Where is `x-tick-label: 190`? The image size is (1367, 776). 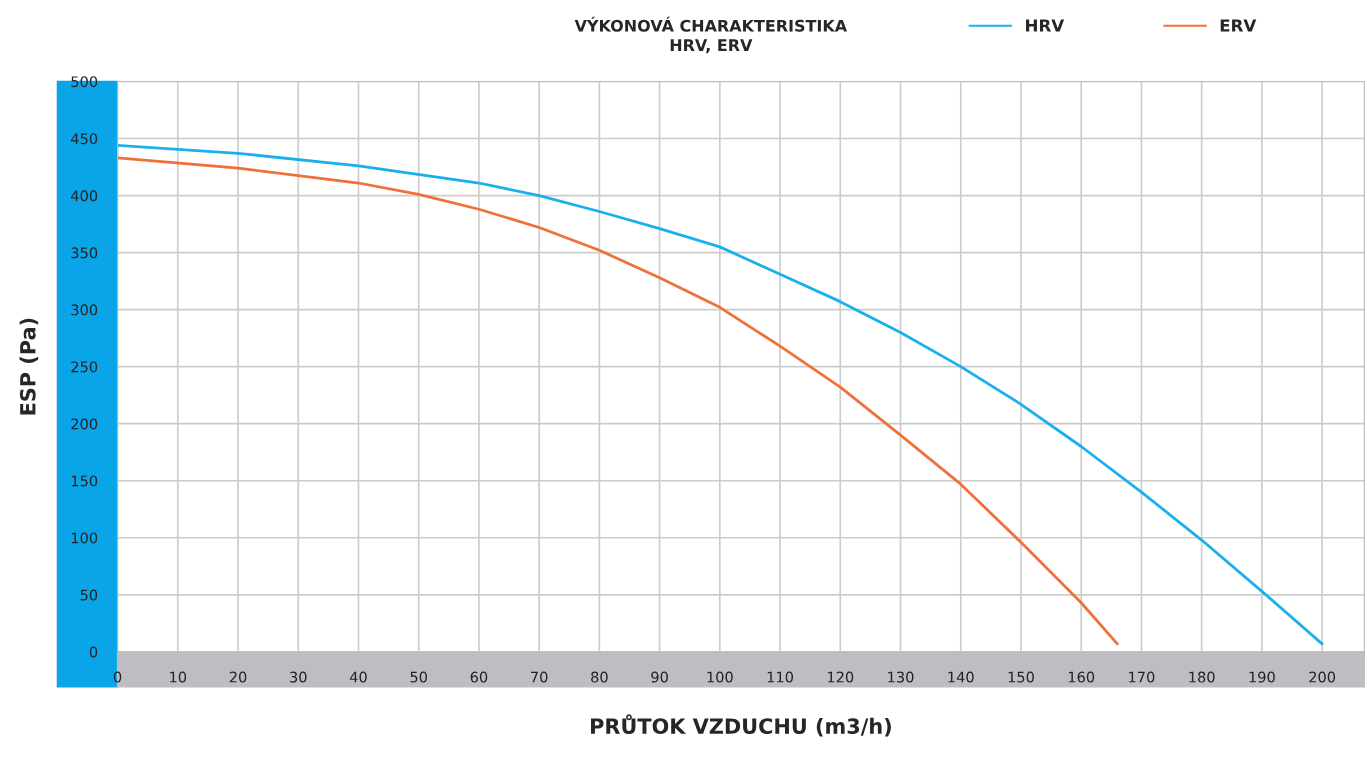
x-tick-label: 190 is located at coordinates (1262, 677).